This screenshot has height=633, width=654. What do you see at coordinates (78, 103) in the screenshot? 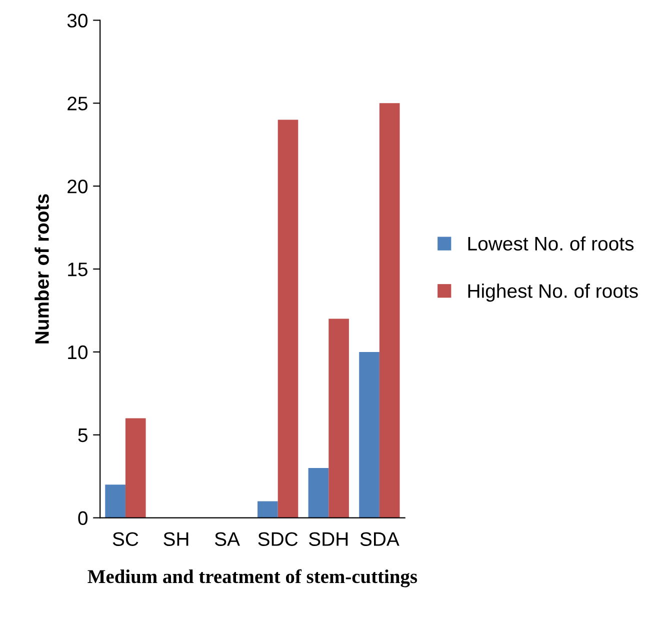
I see `y-tick-label: 25` at bounding box center [78, 103].